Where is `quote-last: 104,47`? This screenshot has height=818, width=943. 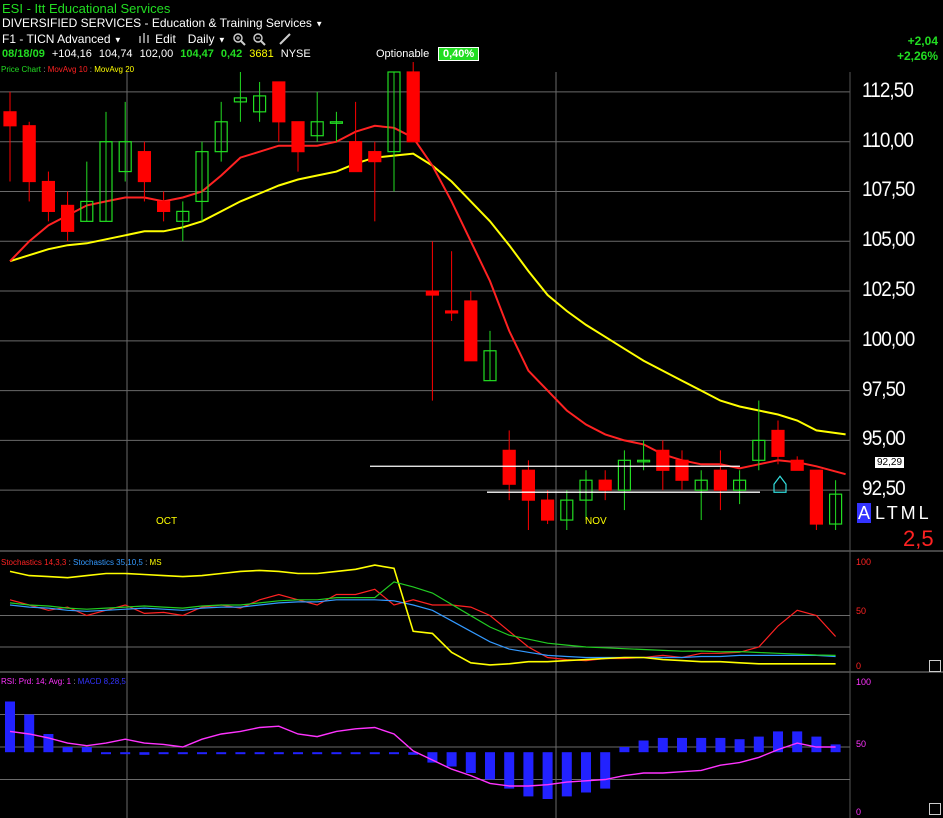
quote-last: 104,47 is located at coordinates (197, 54).